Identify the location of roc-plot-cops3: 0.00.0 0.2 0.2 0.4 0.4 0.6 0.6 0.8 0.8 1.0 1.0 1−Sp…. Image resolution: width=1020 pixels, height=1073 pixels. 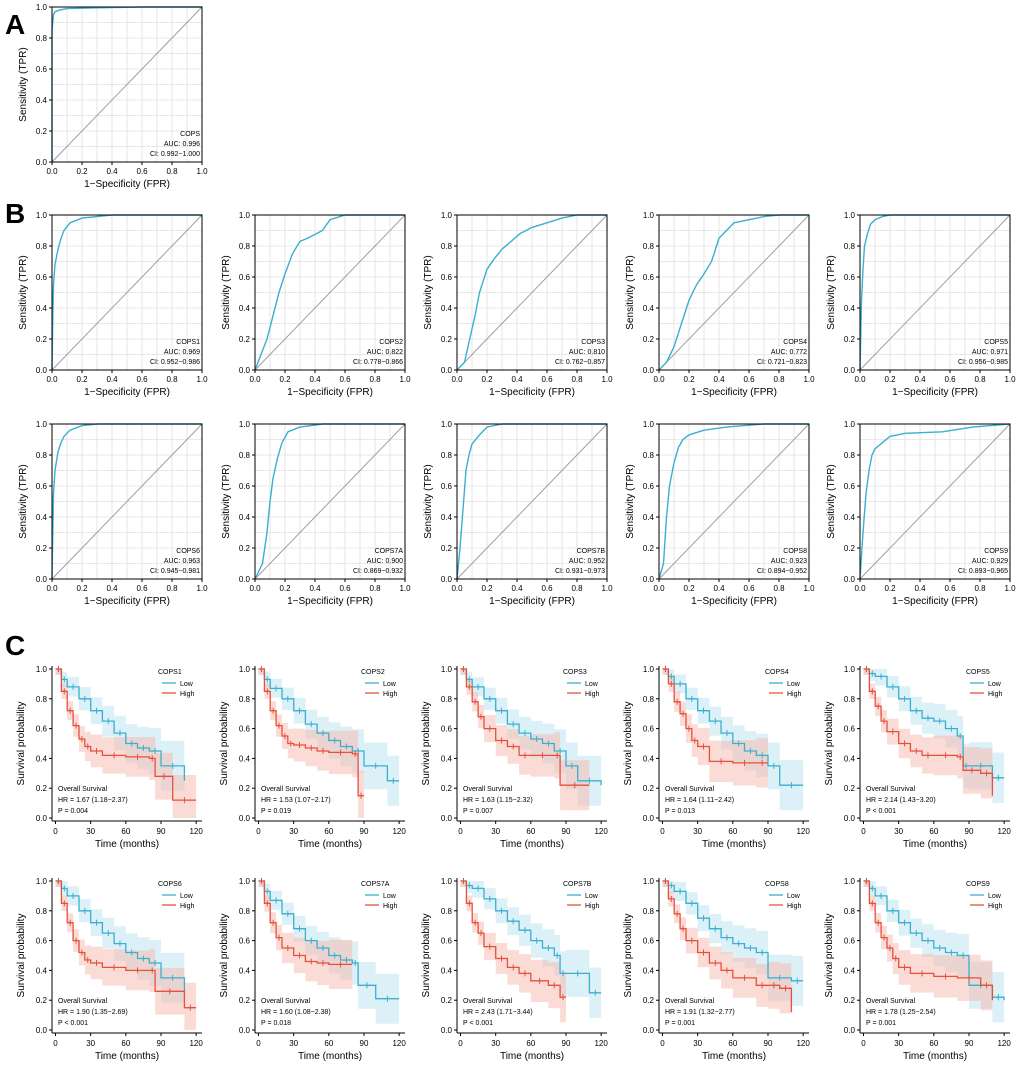
(518, 304).